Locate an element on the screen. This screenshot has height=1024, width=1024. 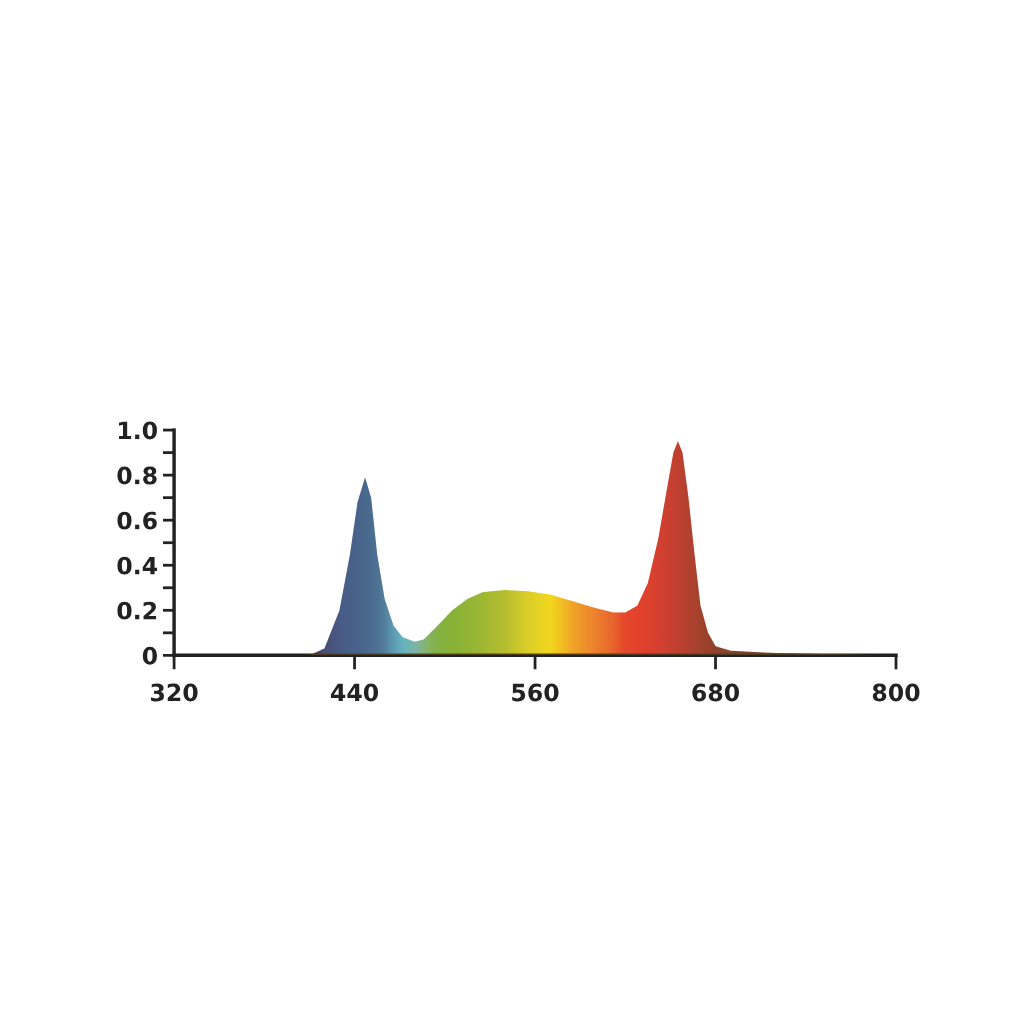
y-tick-label: 0.8 is located at coordinates (137, 475).